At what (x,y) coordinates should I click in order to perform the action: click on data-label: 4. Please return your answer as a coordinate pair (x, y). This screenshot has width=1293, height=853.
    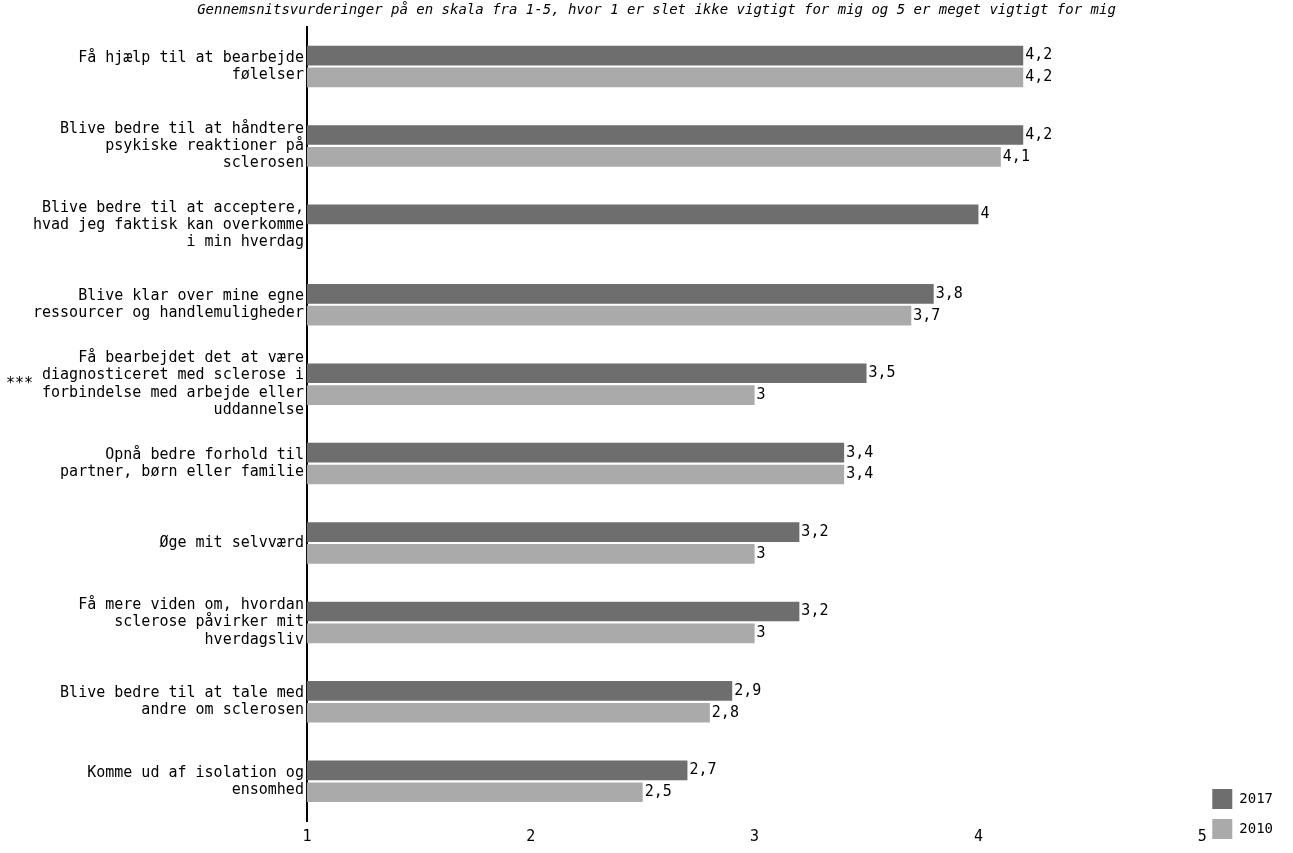
    Looking at the image, I should click on (985, 213).